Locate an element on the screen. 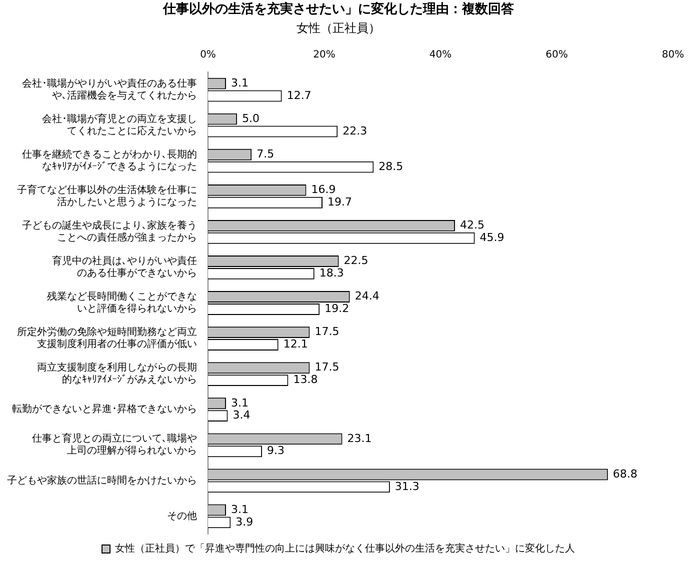  data-label: 3.9 is located at coordinates (245, 521).